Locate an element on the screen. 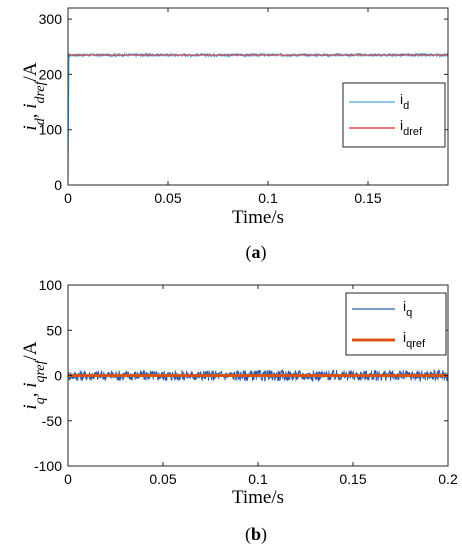 This screenshot has height=550, width=462. legend-label-sub: qref is located at coordinates (416, 344).